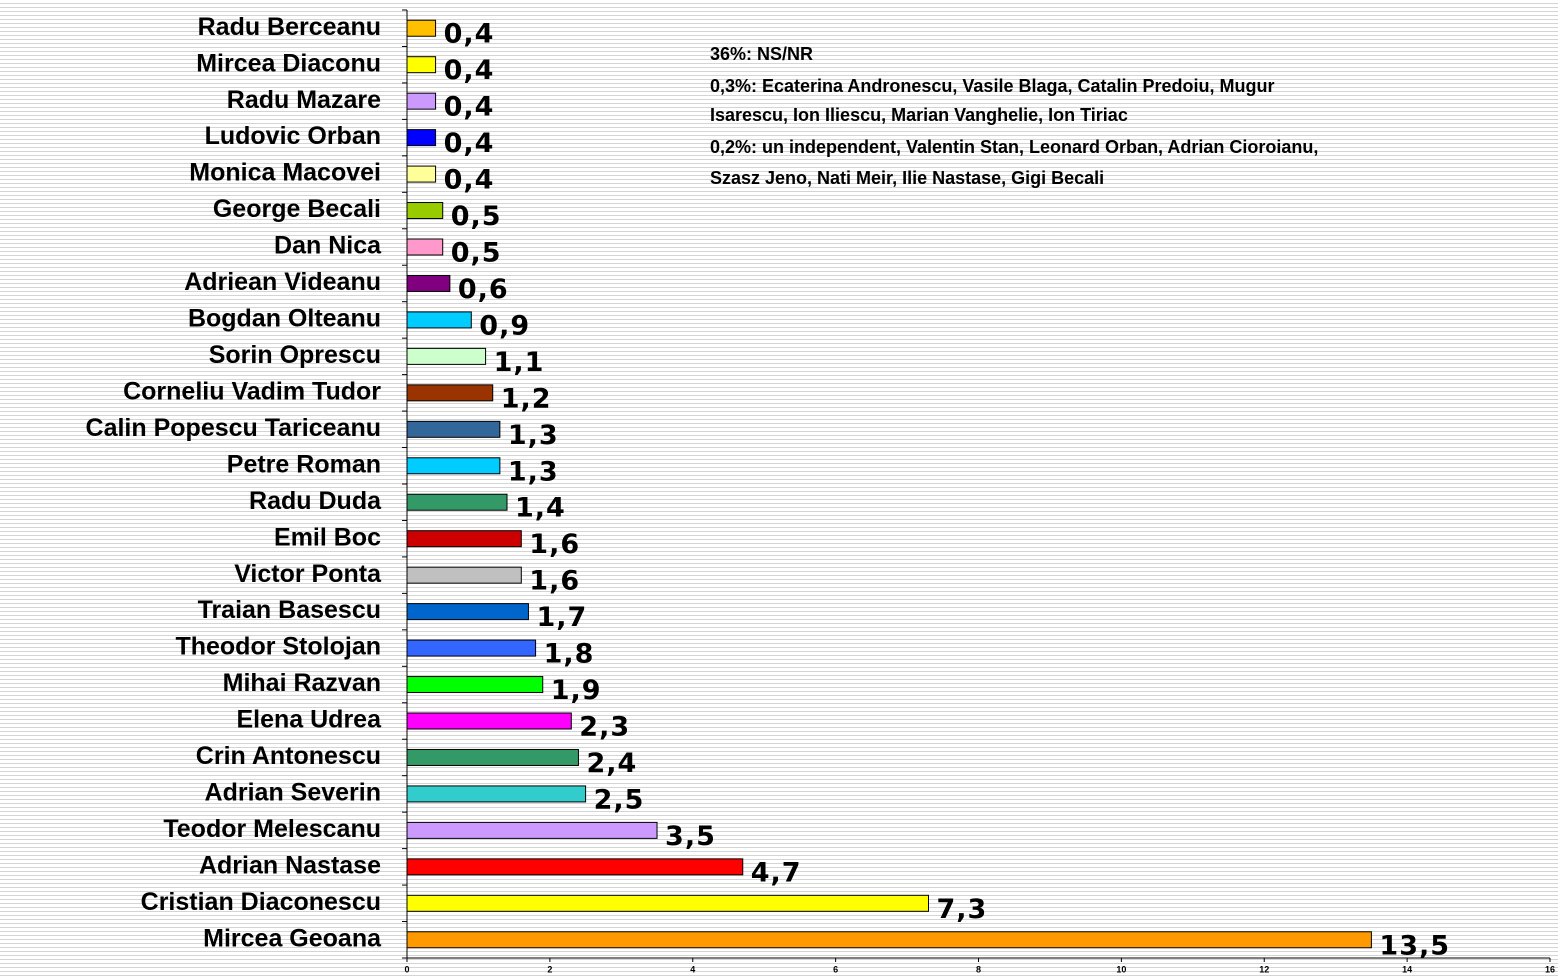 This screenshot has width=1558, height=979. Describe the element at coordinates (519, 362) in the screenshot. I see `value-label: 1,1` at that location.